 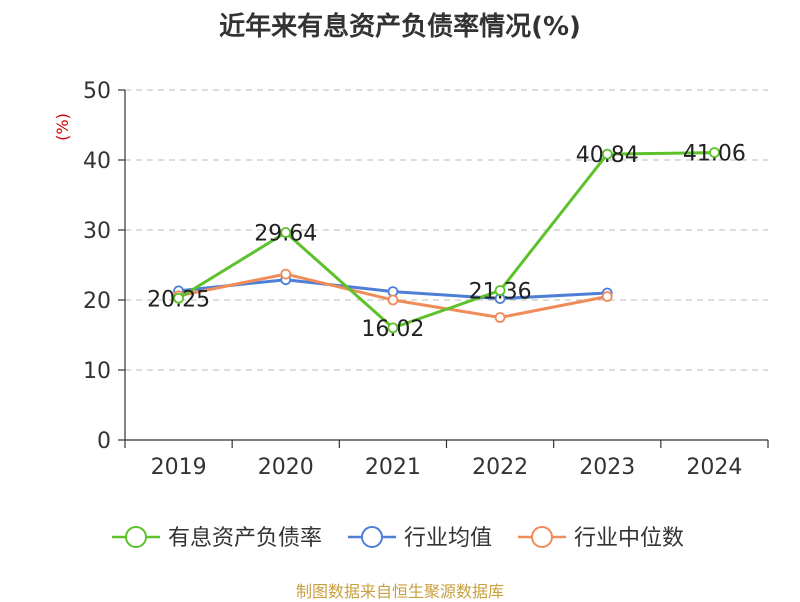 What do you see at coordinates (393, 467) in the screenshot?
I see `x-tick-label: 2021` at bounding box center [393, 467].